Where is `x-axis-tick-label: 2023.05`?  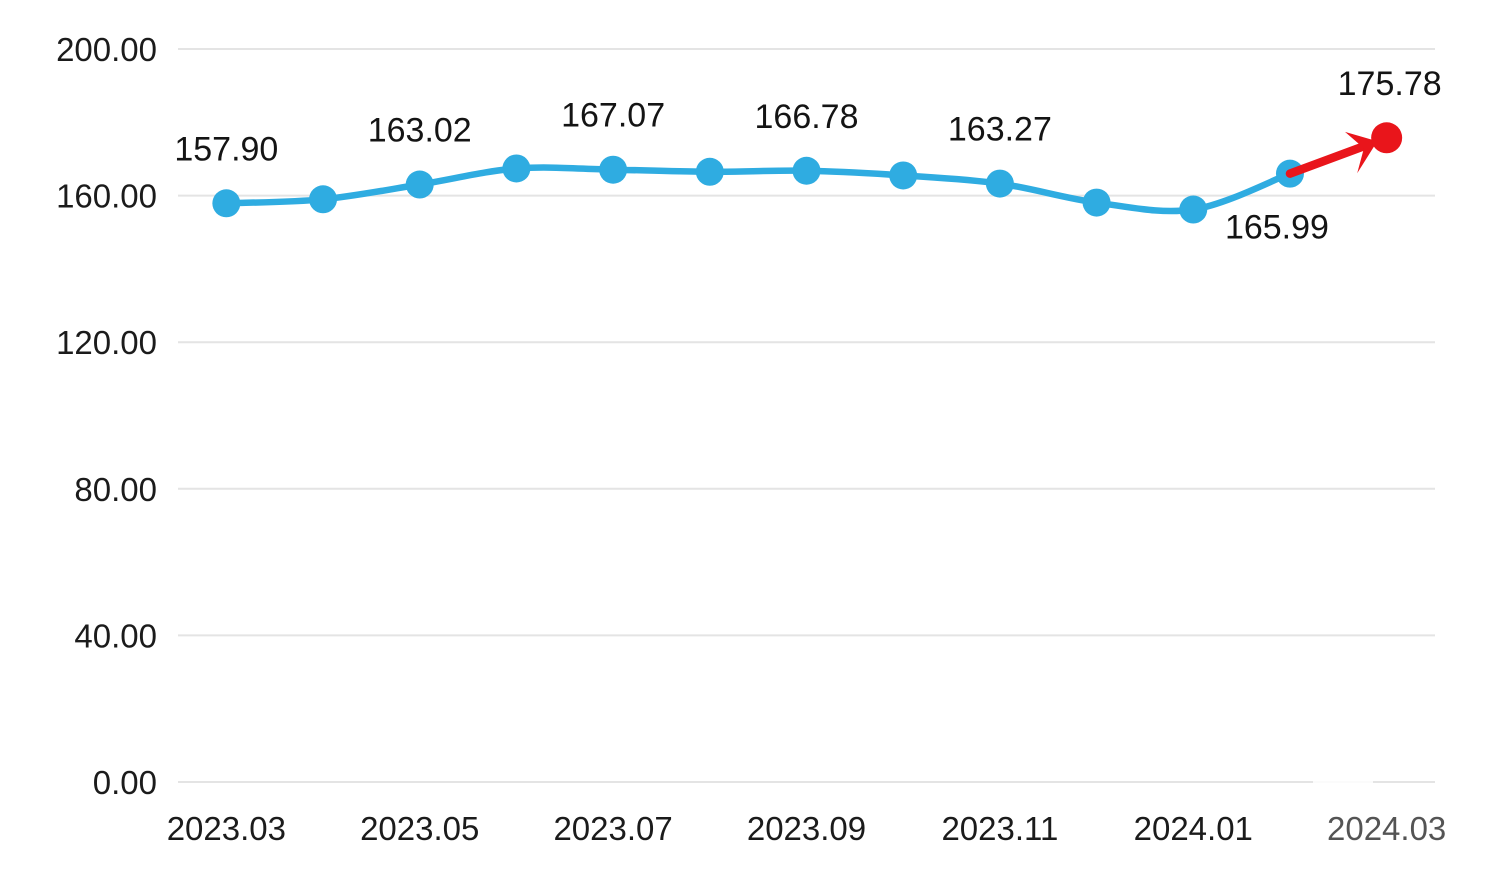 x-axis-tick-label: 2023.05 is located at coordinates (419, 828).